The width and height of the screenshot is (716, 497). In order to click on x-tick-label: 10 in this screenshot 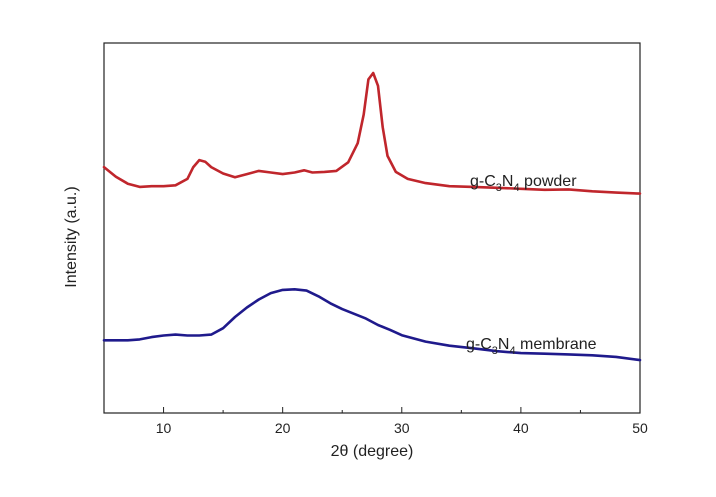, I will do `click(164, 428)`.